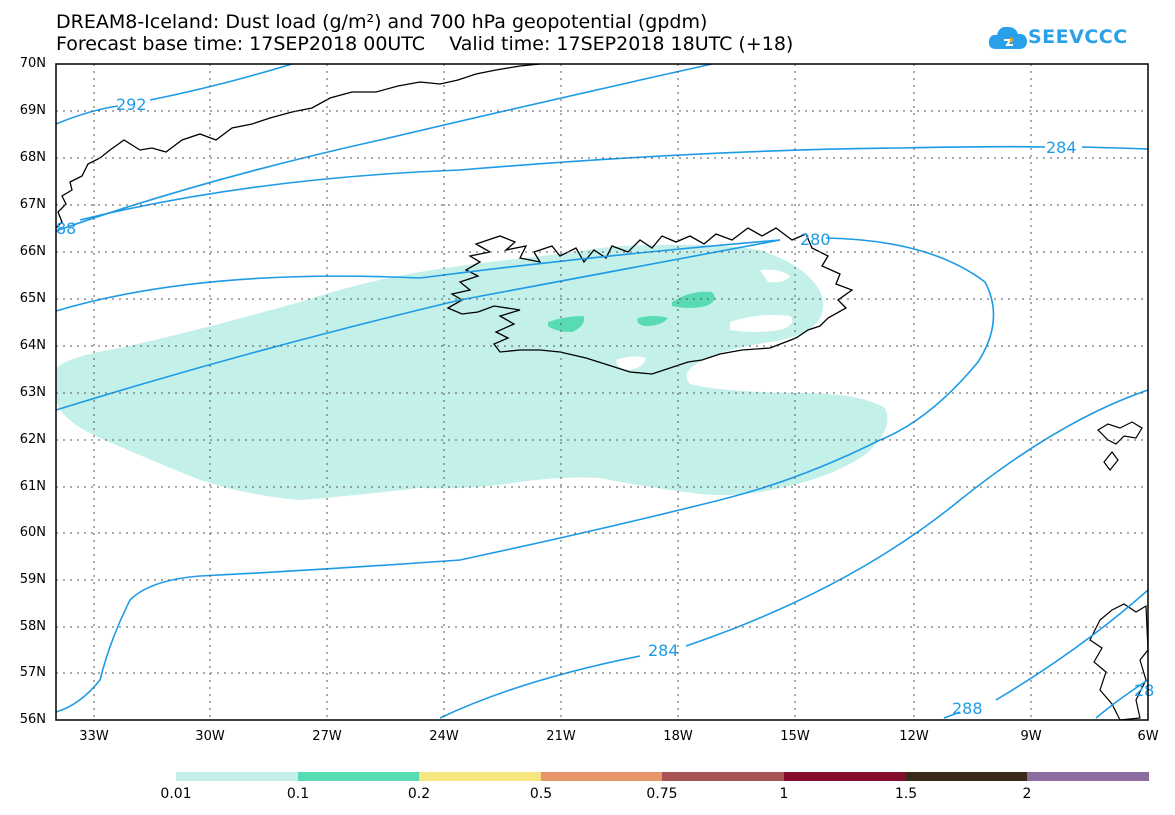 This screenshot has height=815, width=1175. What do you see at coordinates (1031, 736) in the screenshot?
I see `lon-label: 9W` at bounding box center [1031, 736].